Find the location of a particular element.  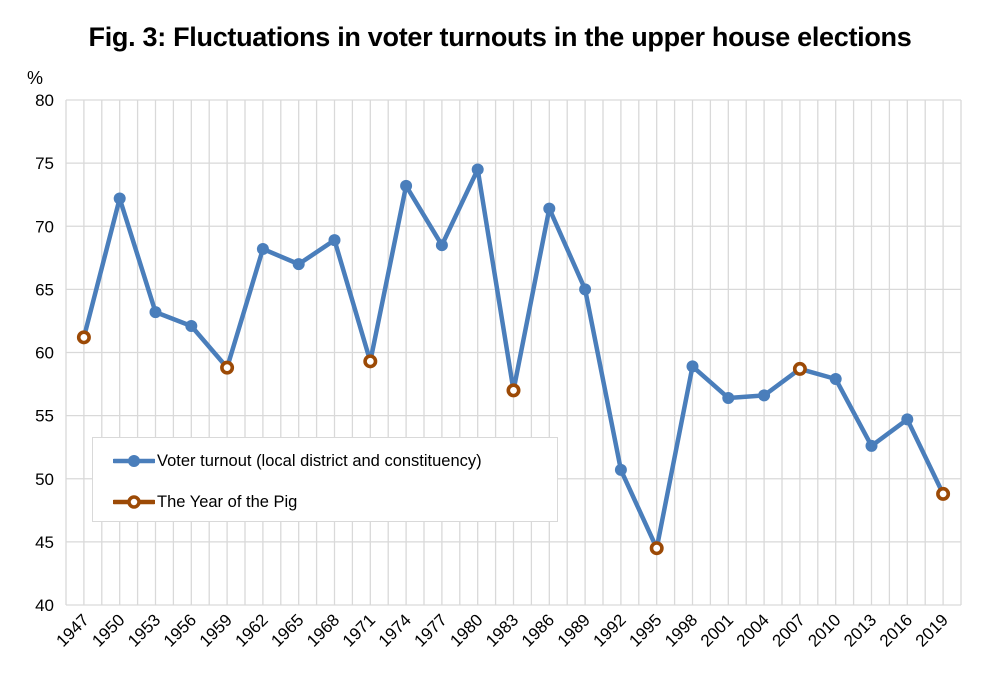

x-tick-label: 2010 is located at coordinates (824, 630).